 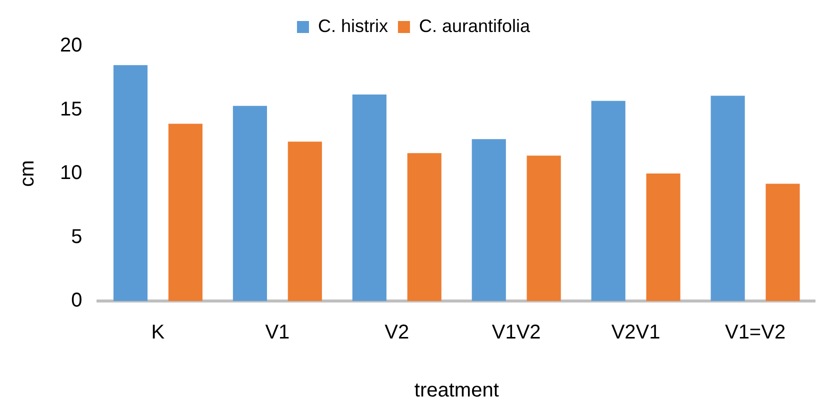 What do you see at coordinates (76, 237) in the screenshot?
I see `y-tick-label: 5` at bounding box center [76, 237].